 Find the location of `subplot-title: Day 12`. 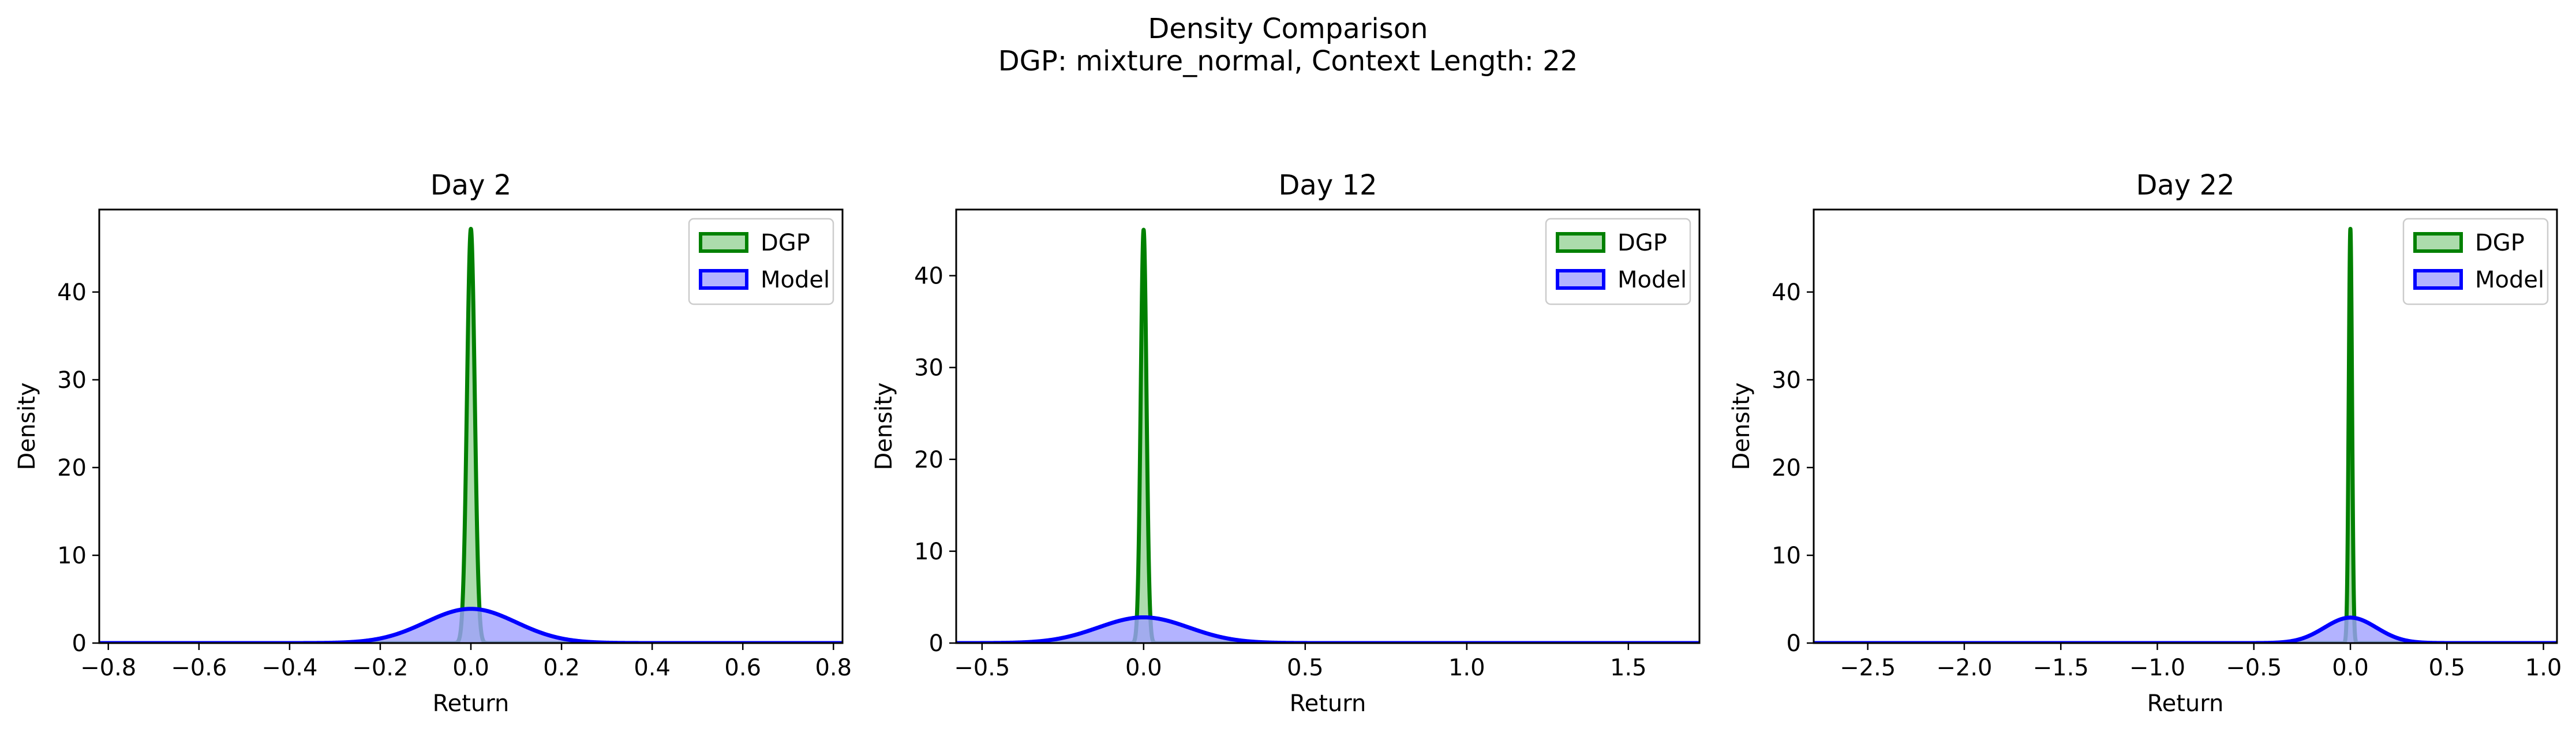

subplot-title: Day 12 is located at coordinates (1327, 185).